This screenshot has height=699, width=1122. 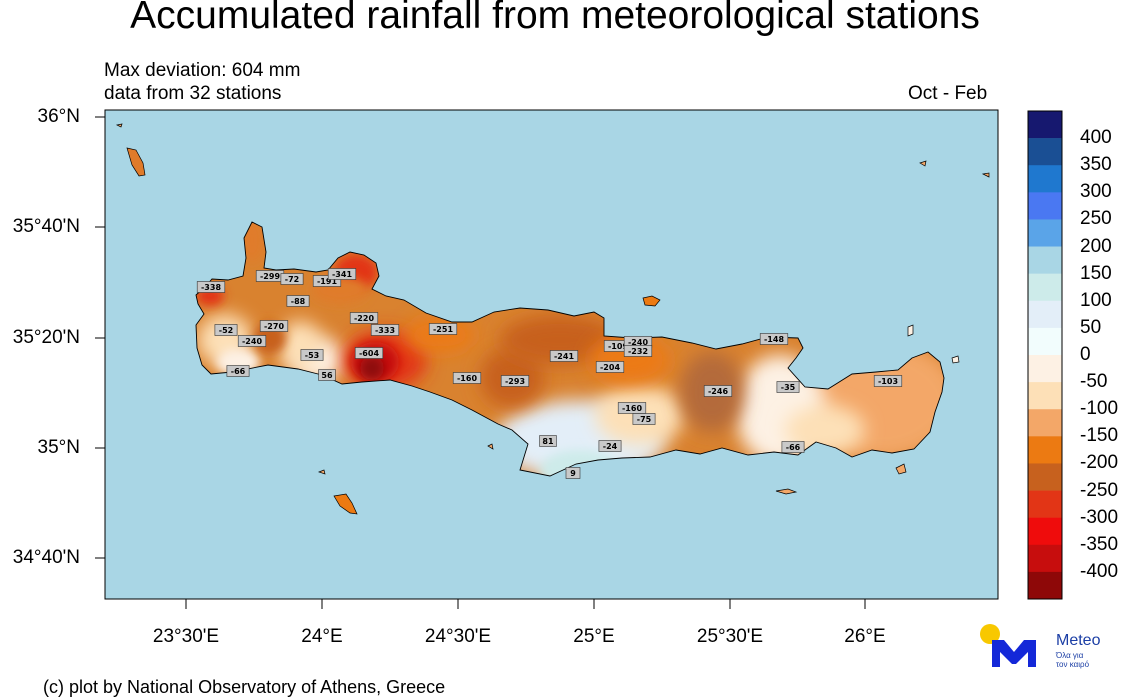 What do you see at coordinates (458, 636) in the screenshot?
I see `lon-label-24-30e: 24°30'E` at bounding box center [458, 636].